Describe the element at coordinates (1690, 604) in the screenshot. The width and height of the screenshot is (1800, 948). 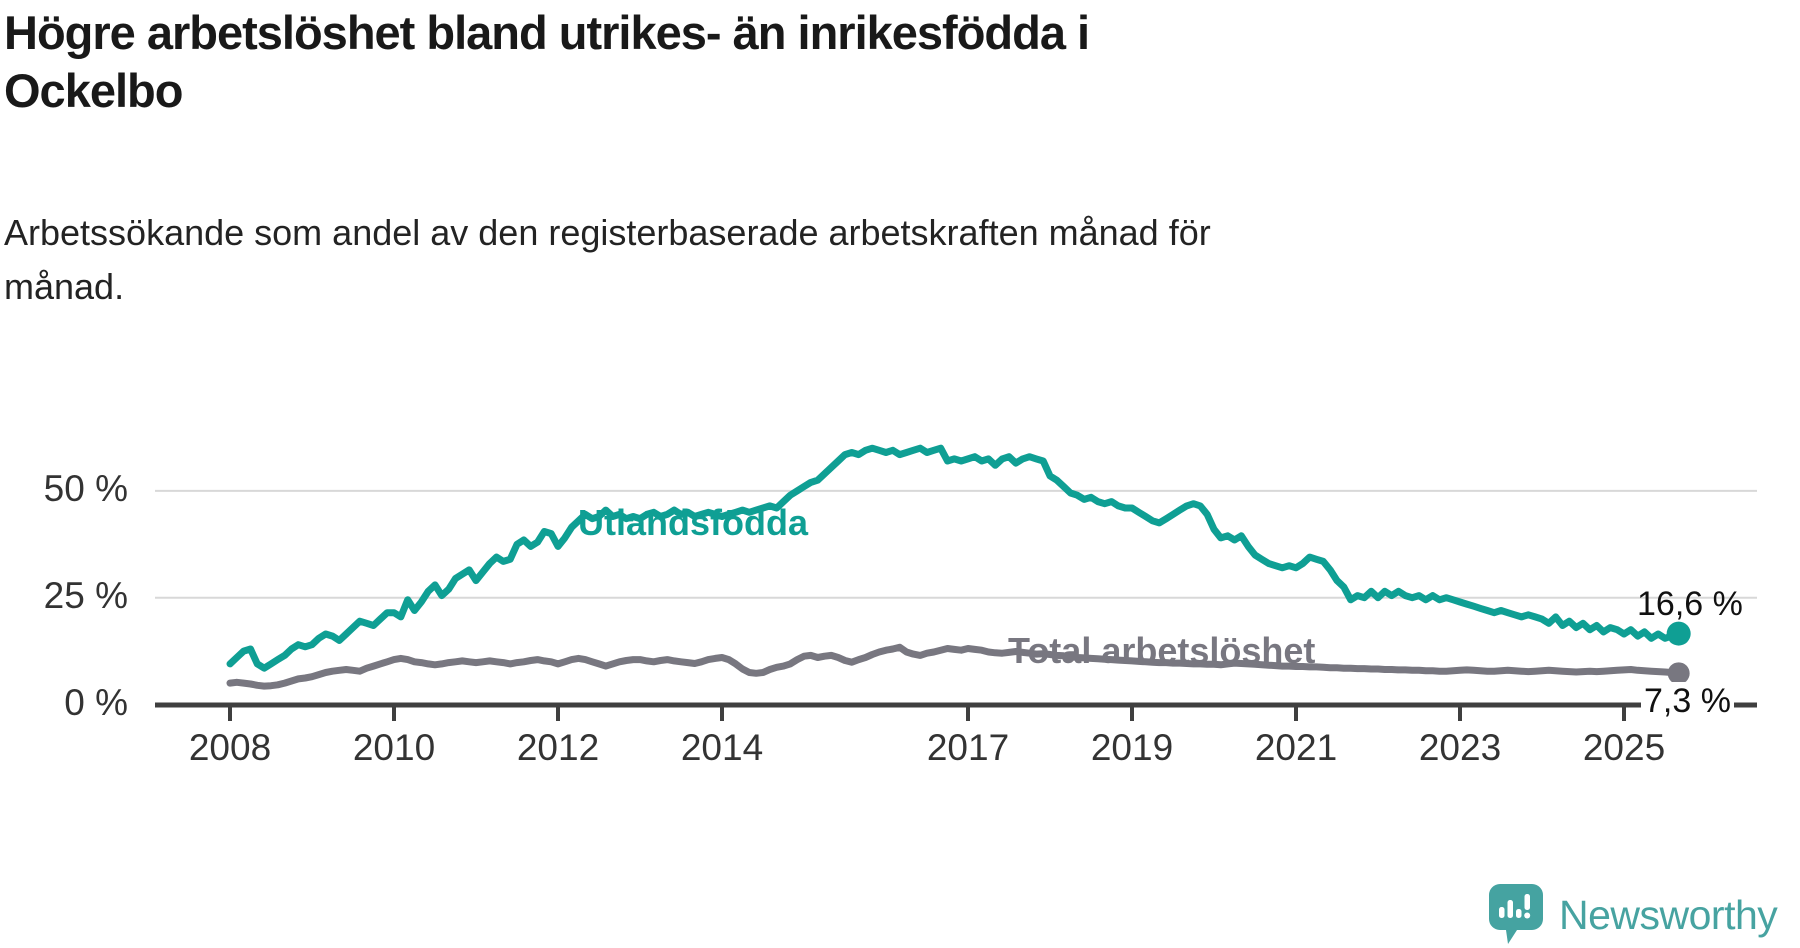
I see `end-value-label-utlandsfodda: 16,6 %` at that location.